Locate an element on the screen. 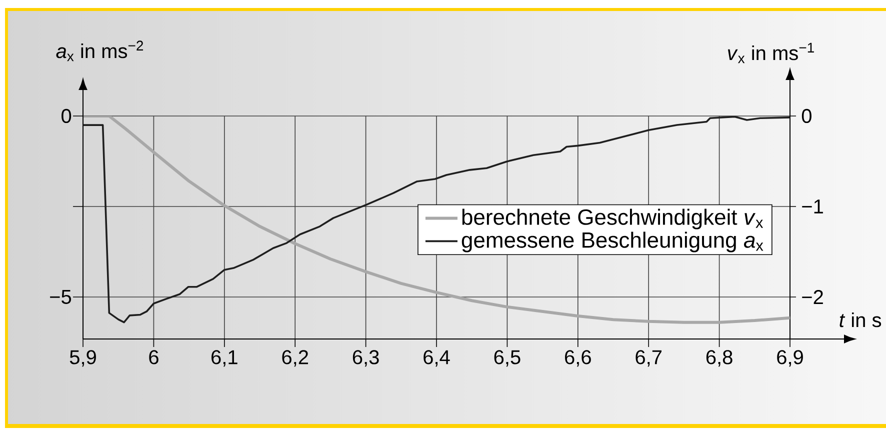  y2-tick-label: 0 is located at coordinates (807, 116).